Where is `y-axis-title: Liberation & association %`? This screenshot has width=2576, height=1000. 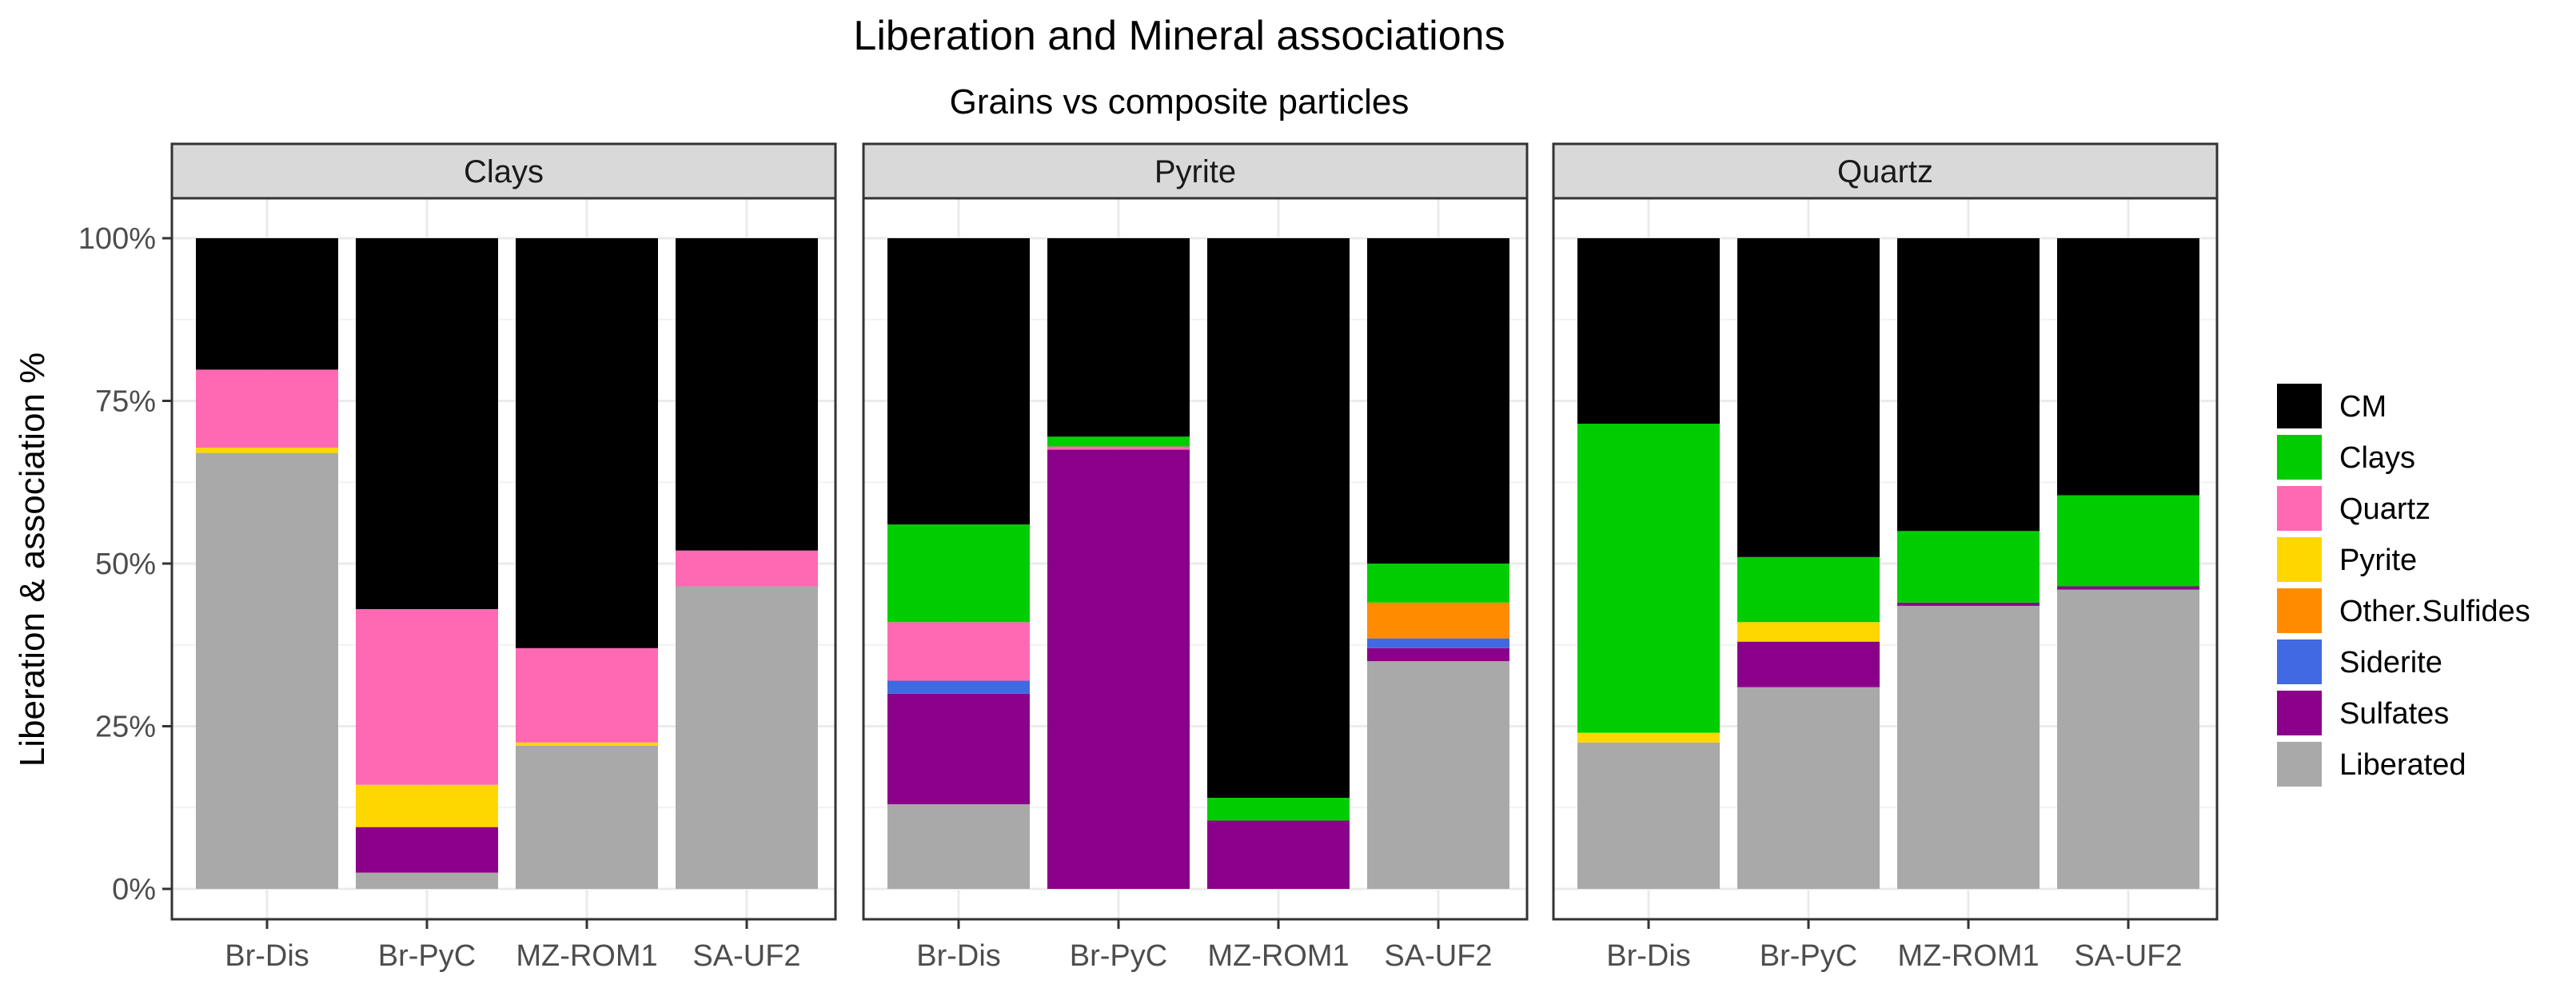
y-axis-title: Liberation & association % is located at coordinates (32, 560).